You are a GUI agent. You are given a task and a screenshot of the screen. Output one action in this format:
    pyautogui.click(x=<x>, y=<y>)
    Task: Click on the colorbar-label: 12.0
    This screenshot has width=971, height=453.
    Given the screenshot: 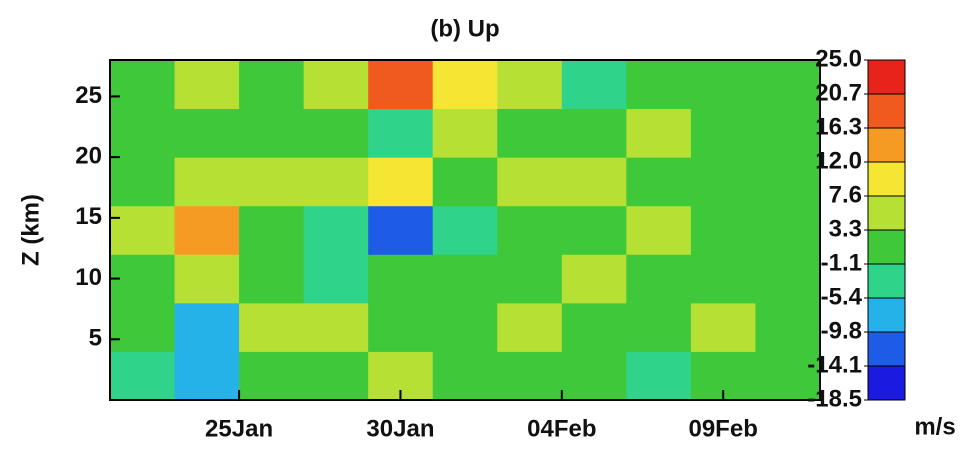 What is the action you would take?
    pyautogui.click(x=838, y=160)
    